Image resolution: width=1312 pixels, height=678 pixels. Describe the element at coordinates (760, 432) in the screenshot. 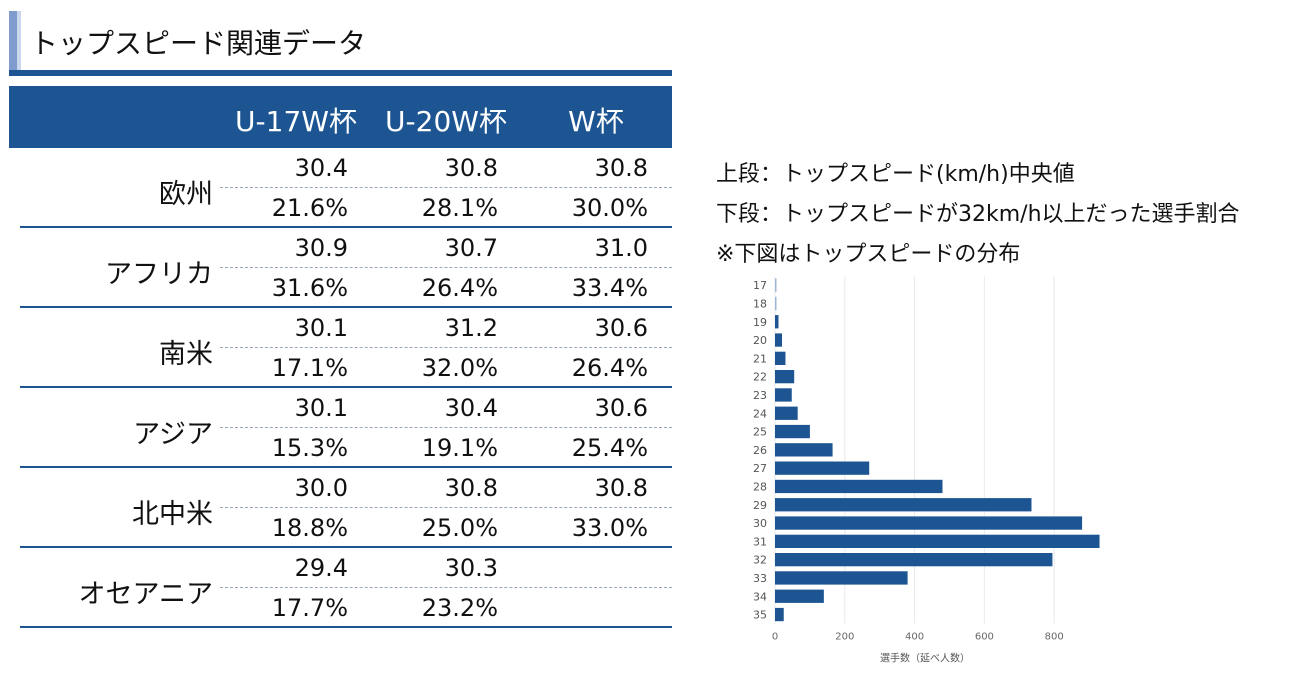

I see `y-tick-label: 25` at that location.